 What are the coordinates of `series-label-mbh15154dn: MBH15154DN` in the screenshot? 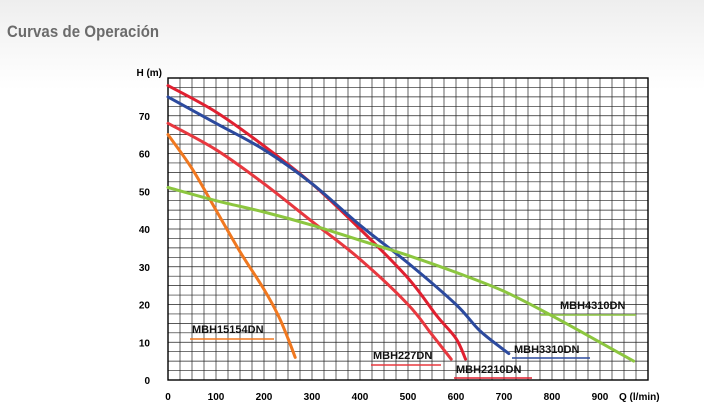 It's located at (228, 330).